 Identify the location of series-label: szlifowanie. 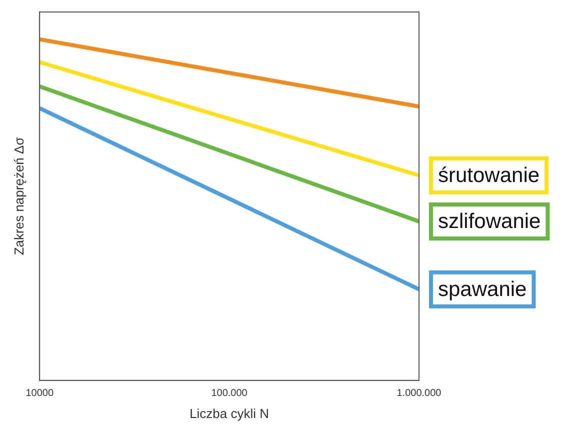
(489, 222).